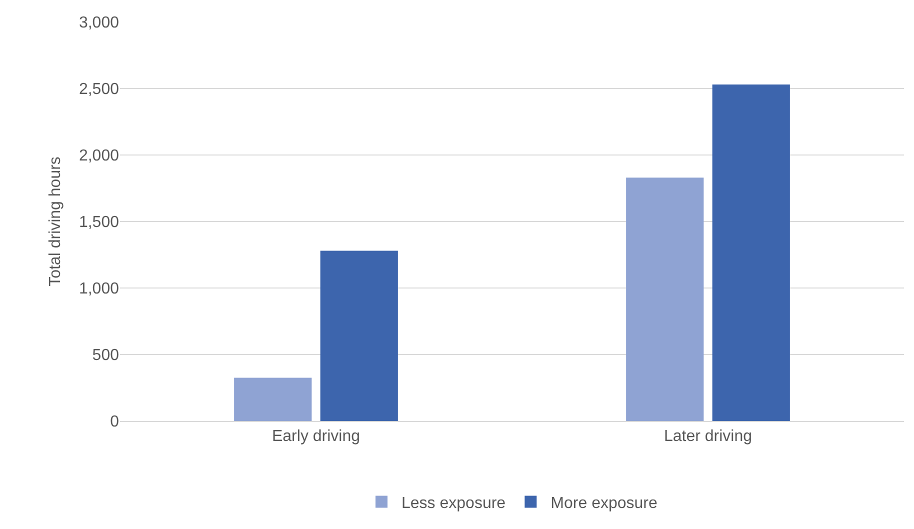 Image resolution: width=914 pixels, height=529 pixels. I want to click on legend-label: Less exposure, so click(454, 503).